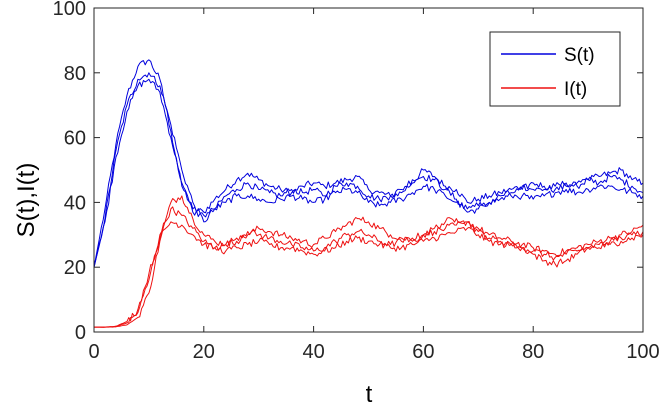  Describe the element at coordinates (26, 200) in the screenshot. I see `y-axis-label: S(t),I(t)` at that location.